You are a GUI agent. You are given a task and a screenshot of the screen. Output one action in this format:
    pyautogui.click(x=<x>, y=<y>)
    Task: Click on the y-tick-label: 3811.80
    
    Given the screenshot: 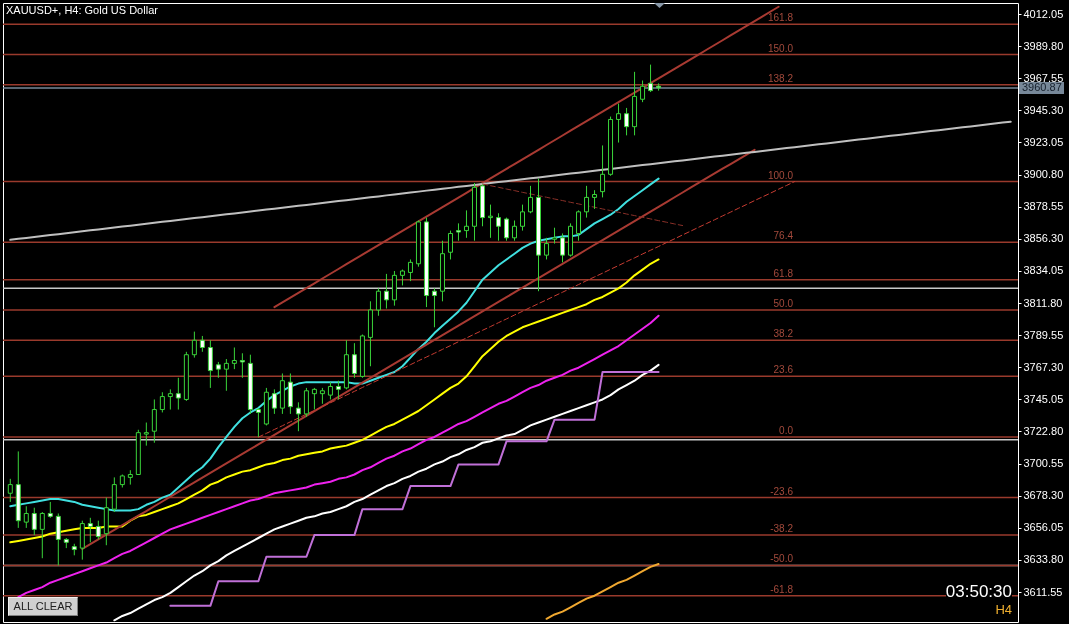 What is the action you would take?
    pyautogui.click(x=1043, y=302)
    